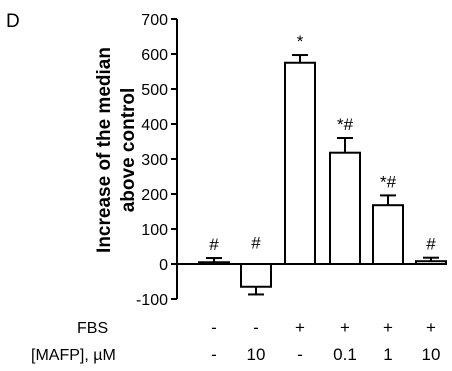 The height and width of the screenshot is (371, 452). Describe the element at coordinates (387, 354) in the screenshot. I see `condition-value: 1` at that location.